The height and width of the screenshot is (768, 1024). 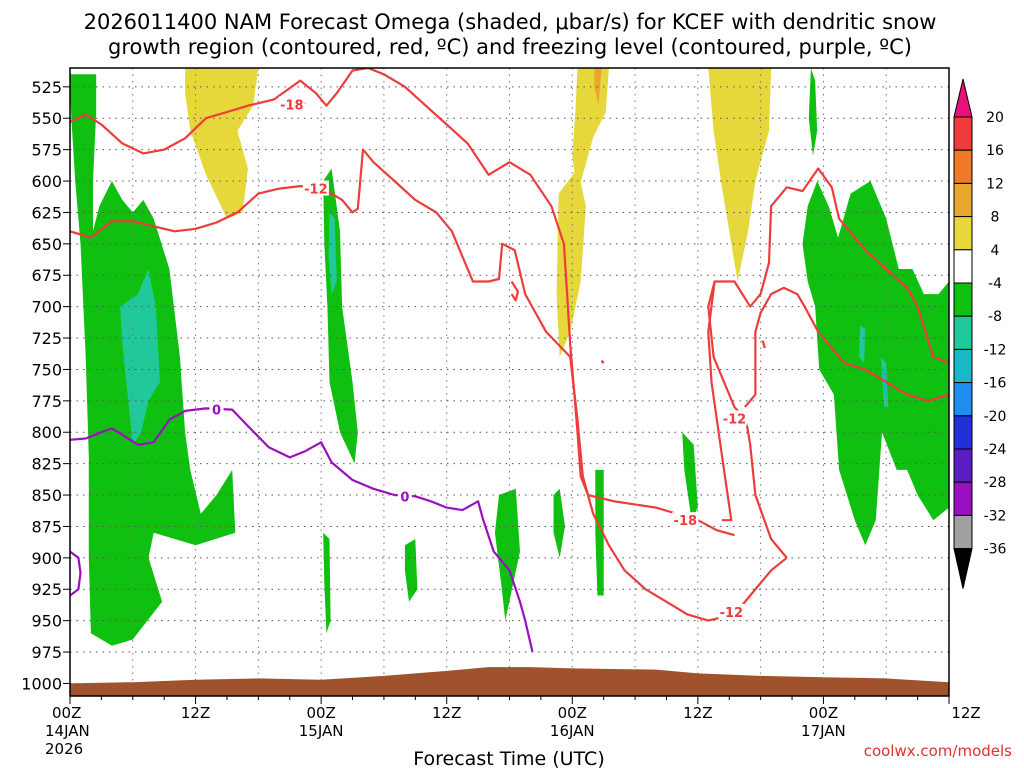 What do you see at coordinates (46, 212) in the screenshot?
I see `y-tick-label: 625` at bounding box center [46, 212].